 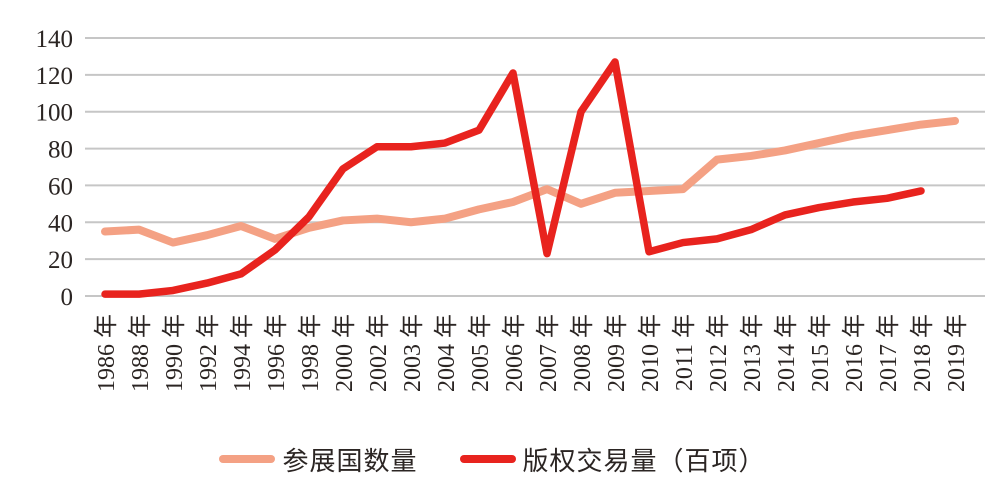 What do you see at coordinates (718, 353) in the screenshot?
I see `x-axis-tick-label: 2012 年` at bounding box center [718, 353].